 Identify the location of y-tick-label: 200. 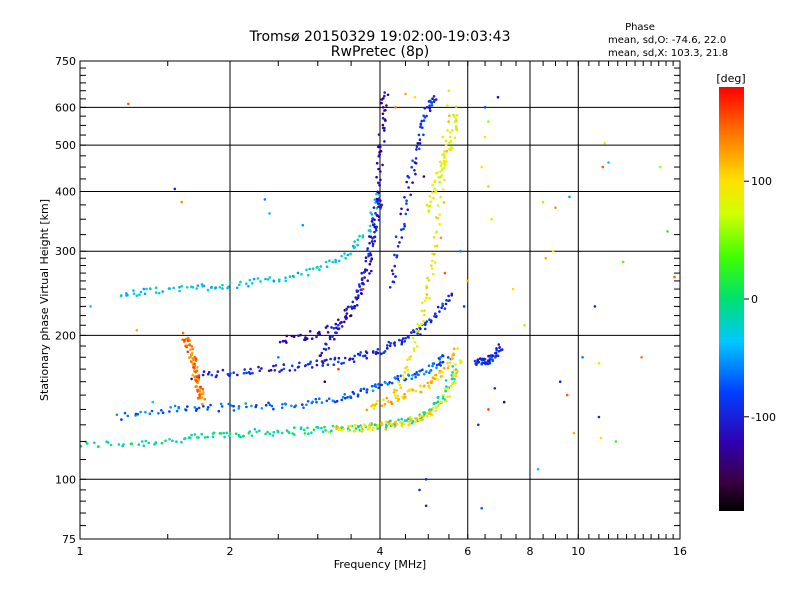
(65, 335).